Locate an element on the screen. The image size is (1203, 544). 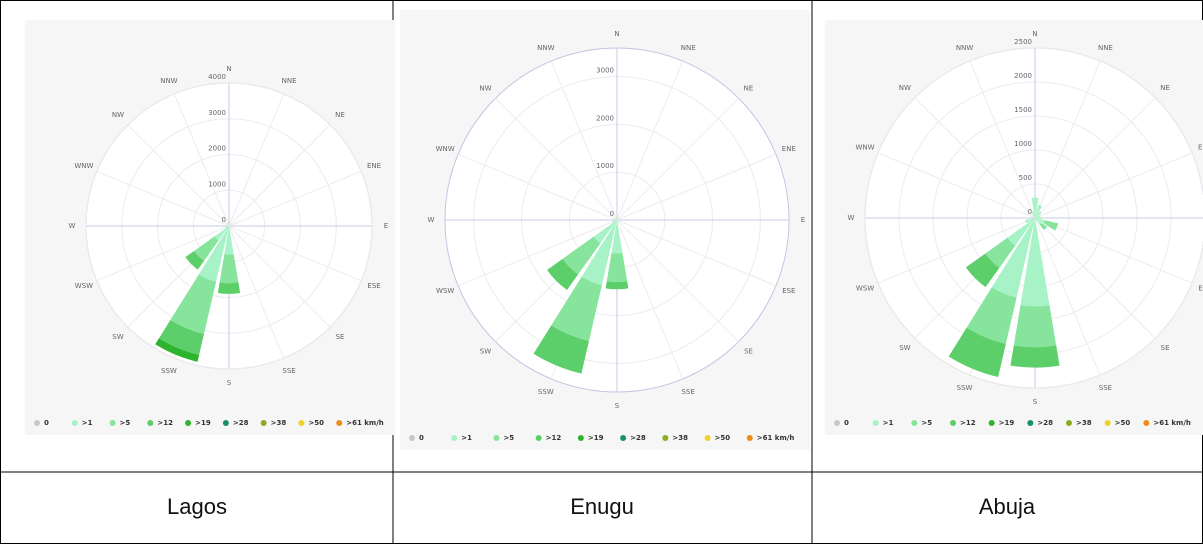
legend-label: >12 is located at coordinates (554, 438).